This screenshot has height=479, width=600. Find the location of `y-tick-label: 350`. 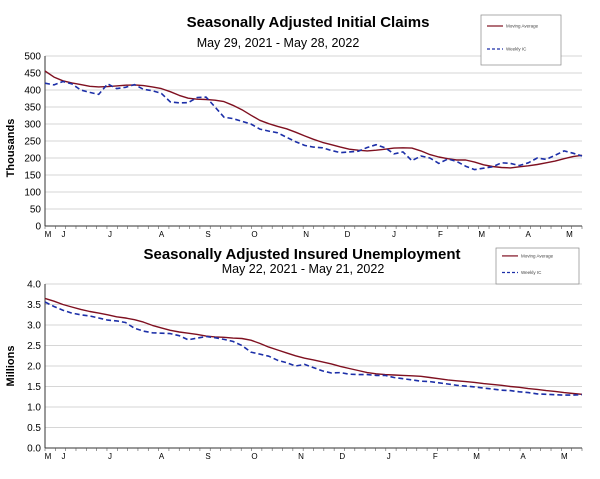

y-tick-label: 350 is located at coordinates (32, 108).